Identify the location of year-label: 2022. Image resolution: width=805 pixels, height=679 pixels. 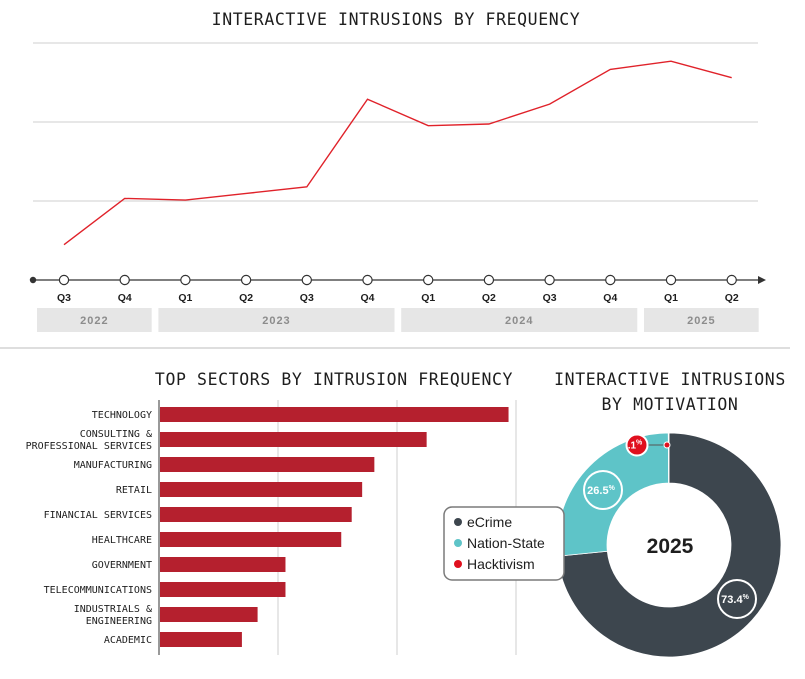
(94, 321).